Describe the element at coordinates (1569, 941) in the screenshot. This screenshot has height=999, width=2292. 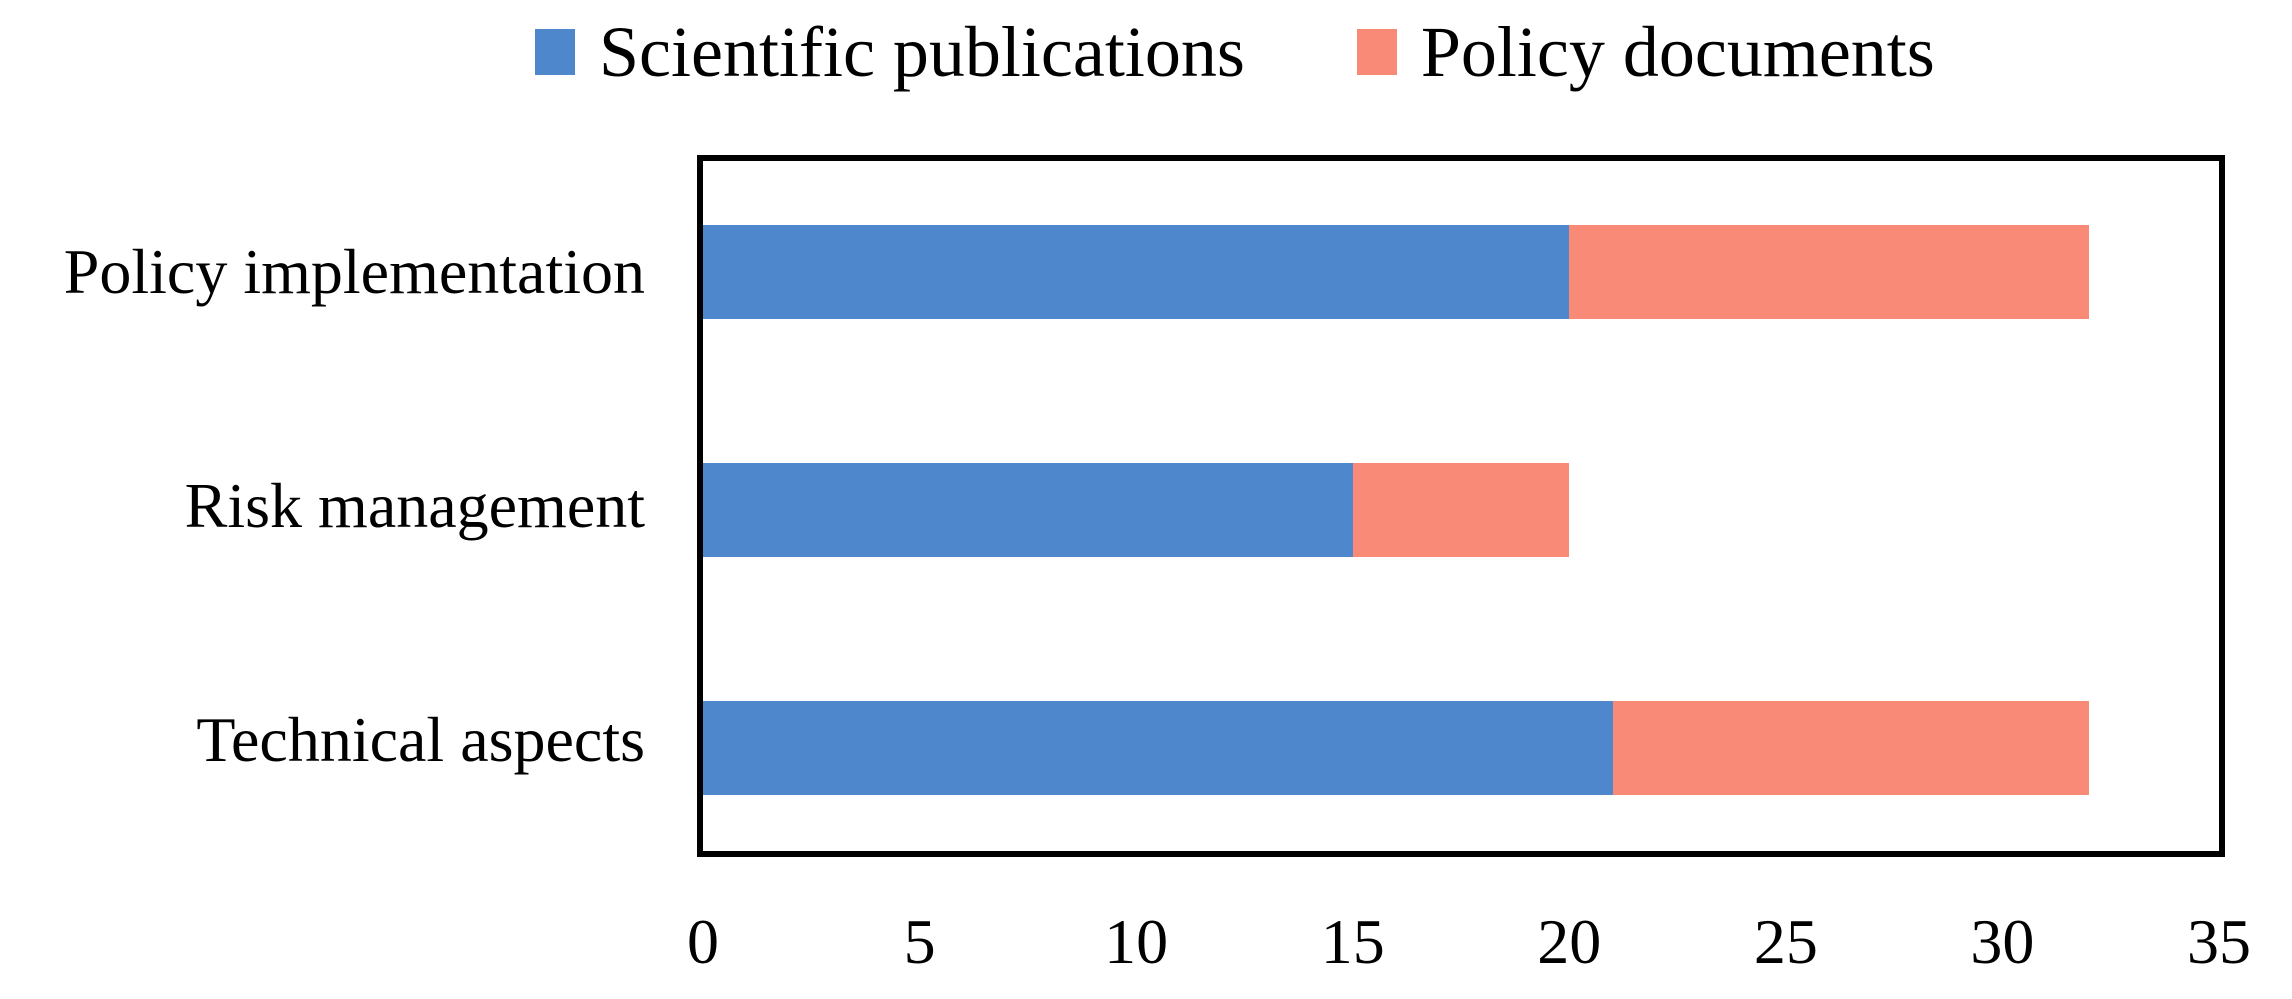
I see `x-tick-label: 20` at that location.